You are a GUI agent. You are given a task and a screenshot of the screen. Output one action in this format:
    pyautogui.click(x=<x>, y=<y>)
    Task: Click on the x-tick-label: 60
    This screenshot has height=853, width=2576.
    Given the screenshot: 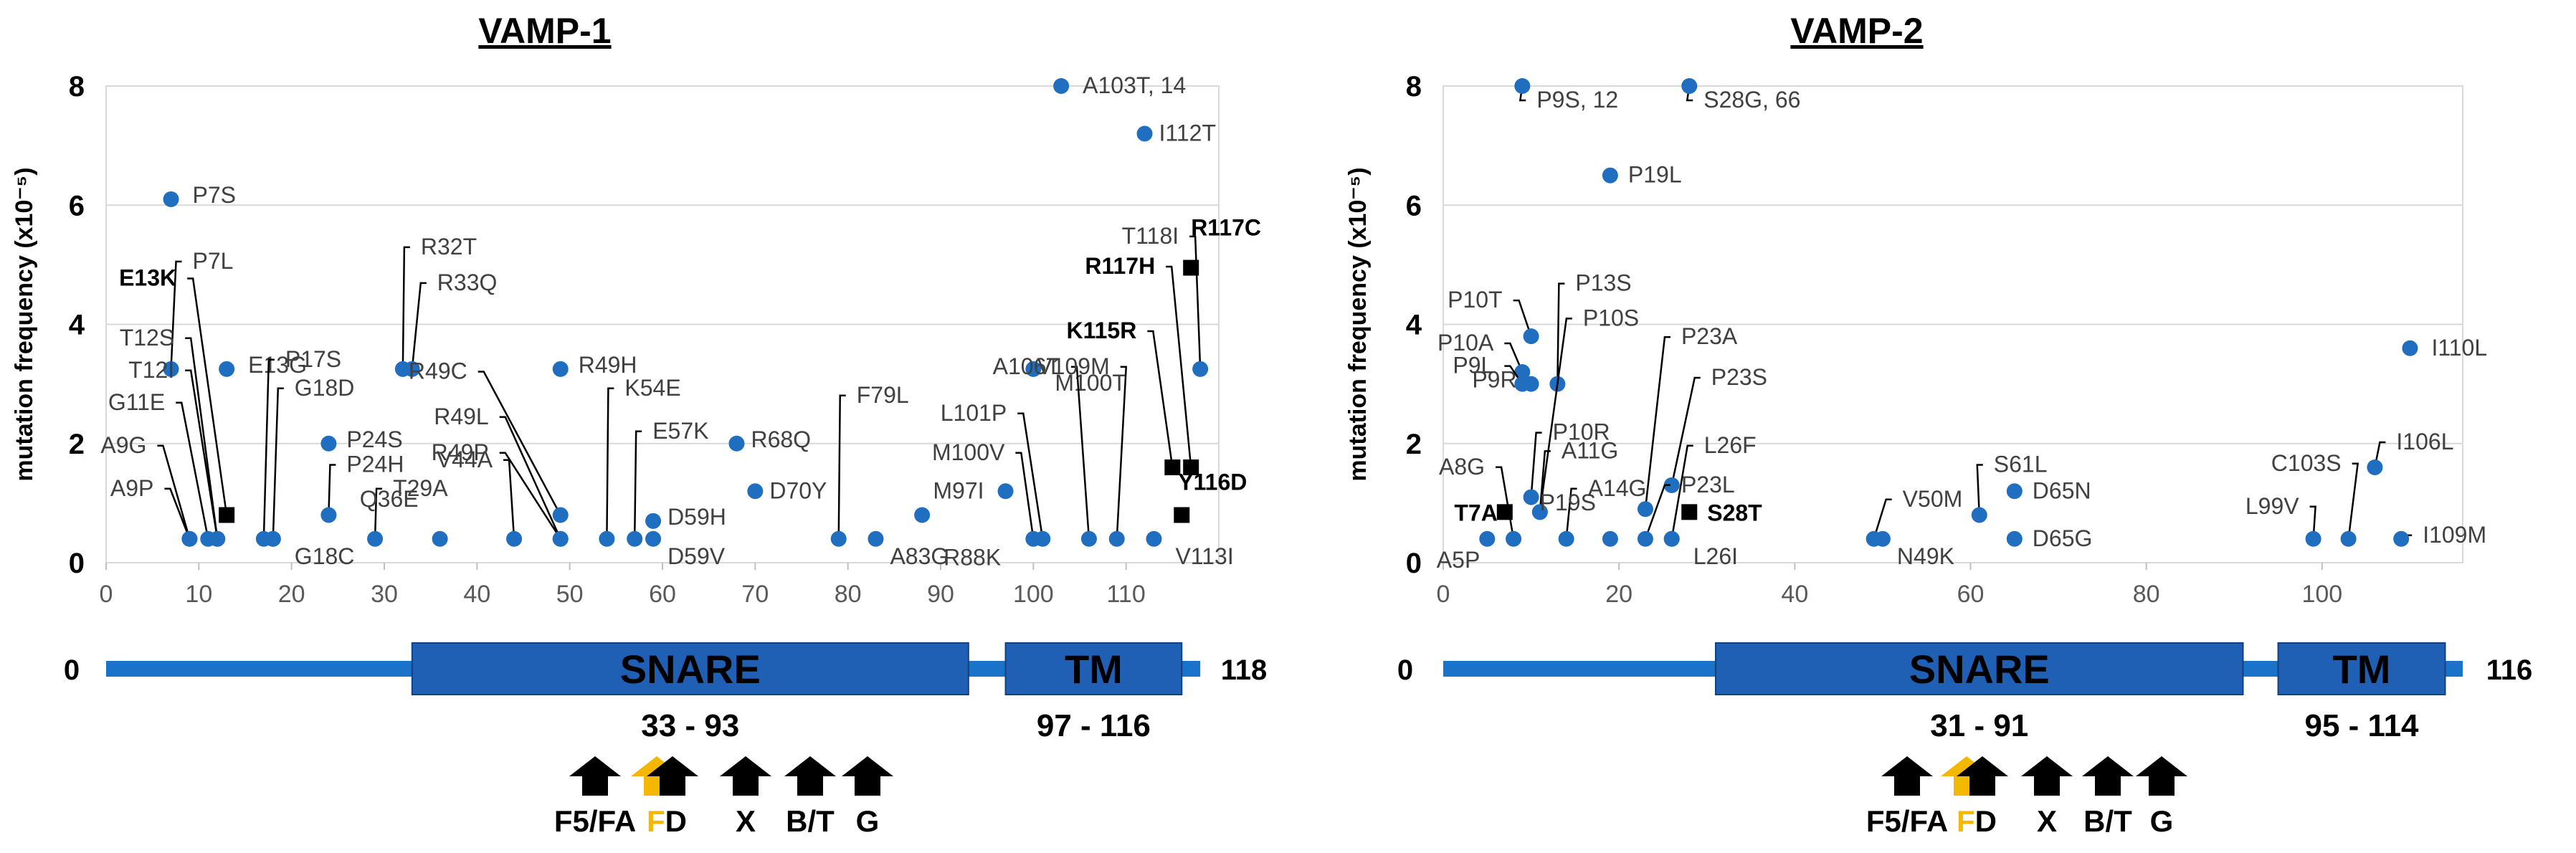 What is the action you would take?
    pyautogui.click(x=1971, y=594)
    